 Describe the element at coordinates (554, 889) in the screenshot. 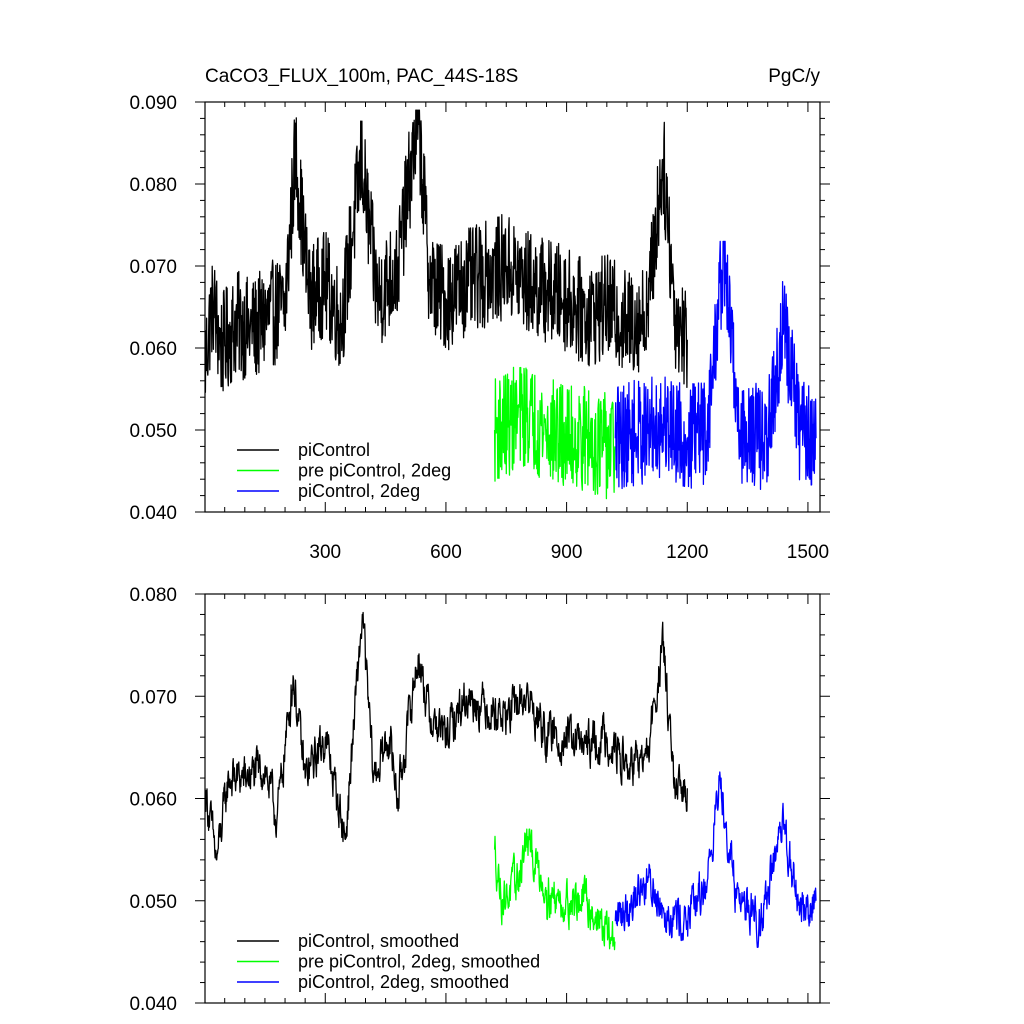

I see `series-line-pre-picontrol-2deg-smoothed` at that location.